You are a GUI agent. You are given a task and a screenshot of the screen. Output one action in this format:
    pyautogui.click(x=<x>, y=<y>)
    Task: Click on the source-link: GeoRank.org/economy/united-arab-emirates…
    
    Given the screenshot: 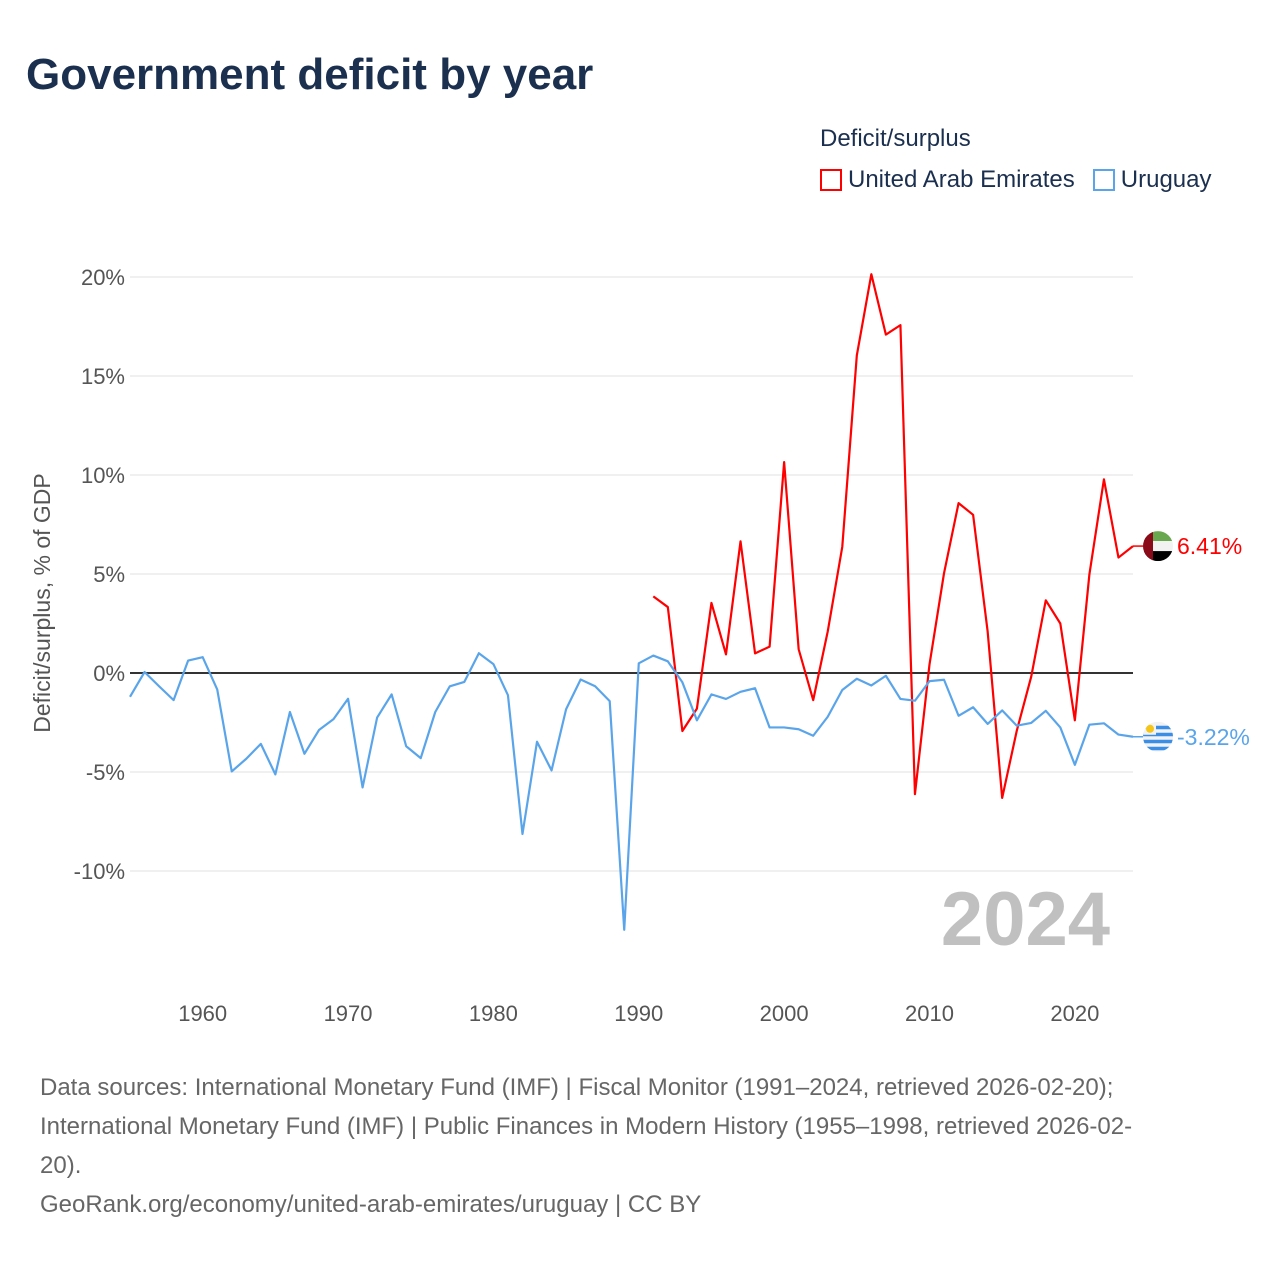 What is the action you would take?
    pyautogui.click(x=371, y=1204)
    